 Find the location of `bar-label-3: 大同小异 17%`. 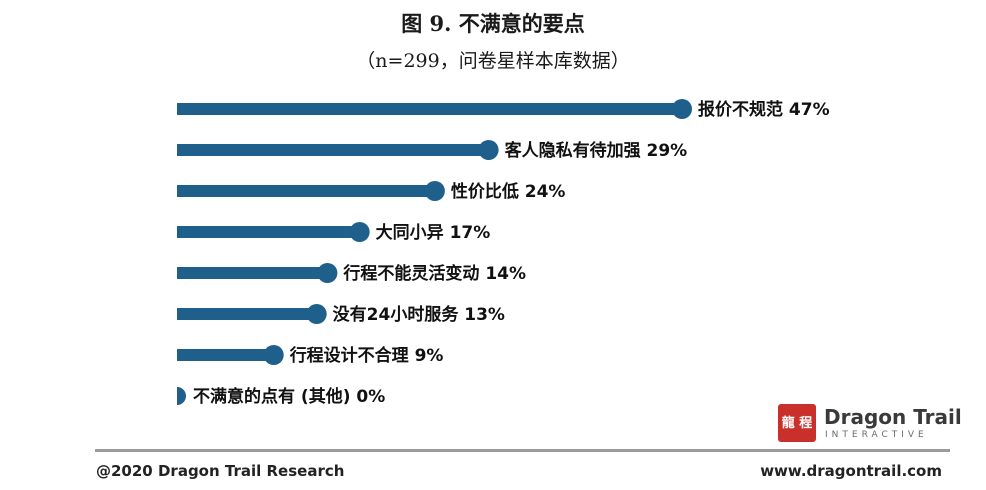

bar-label-3: 大同小异 17% is located at coordinates (433, 232).